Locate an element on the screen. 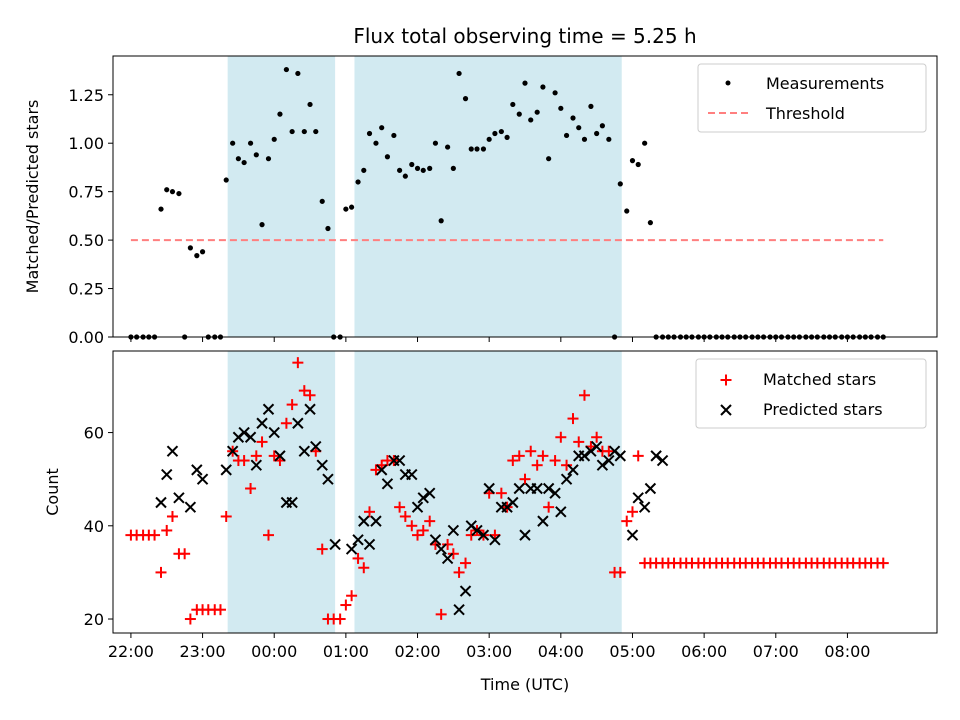  bottom-y-axis-label: Count is located at coordinates (52, 492).